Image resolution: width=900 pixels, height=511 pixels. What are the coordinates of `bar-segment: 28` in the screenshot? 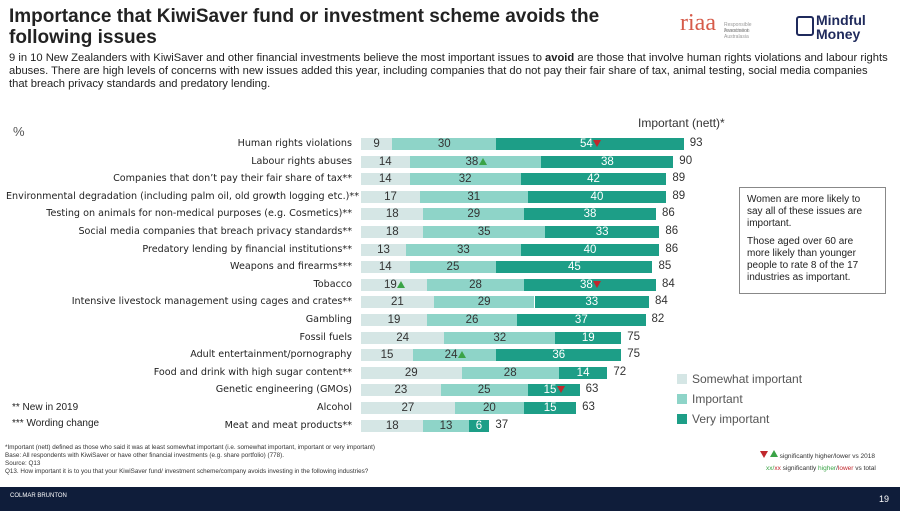 It's located at (475, 284).